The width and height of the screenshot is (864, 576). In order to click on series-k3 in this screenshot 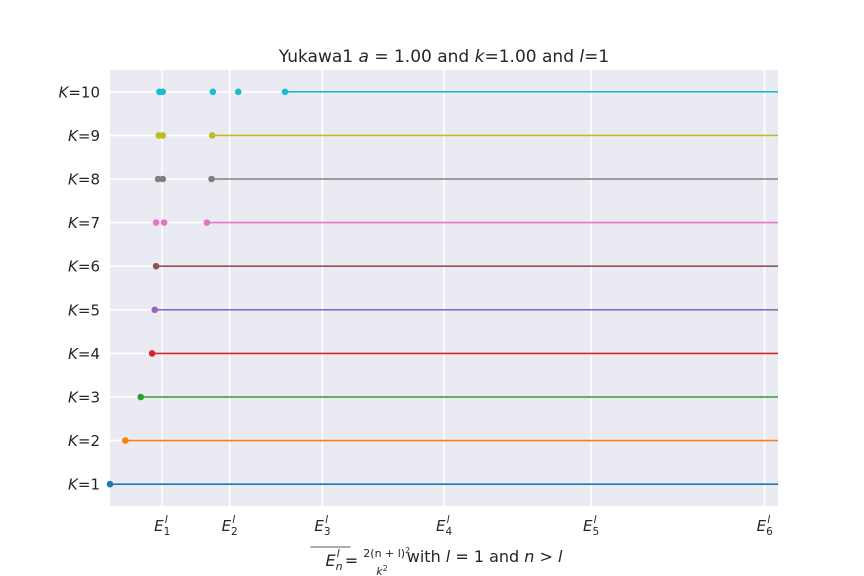, I will do `click(457, 397)`.